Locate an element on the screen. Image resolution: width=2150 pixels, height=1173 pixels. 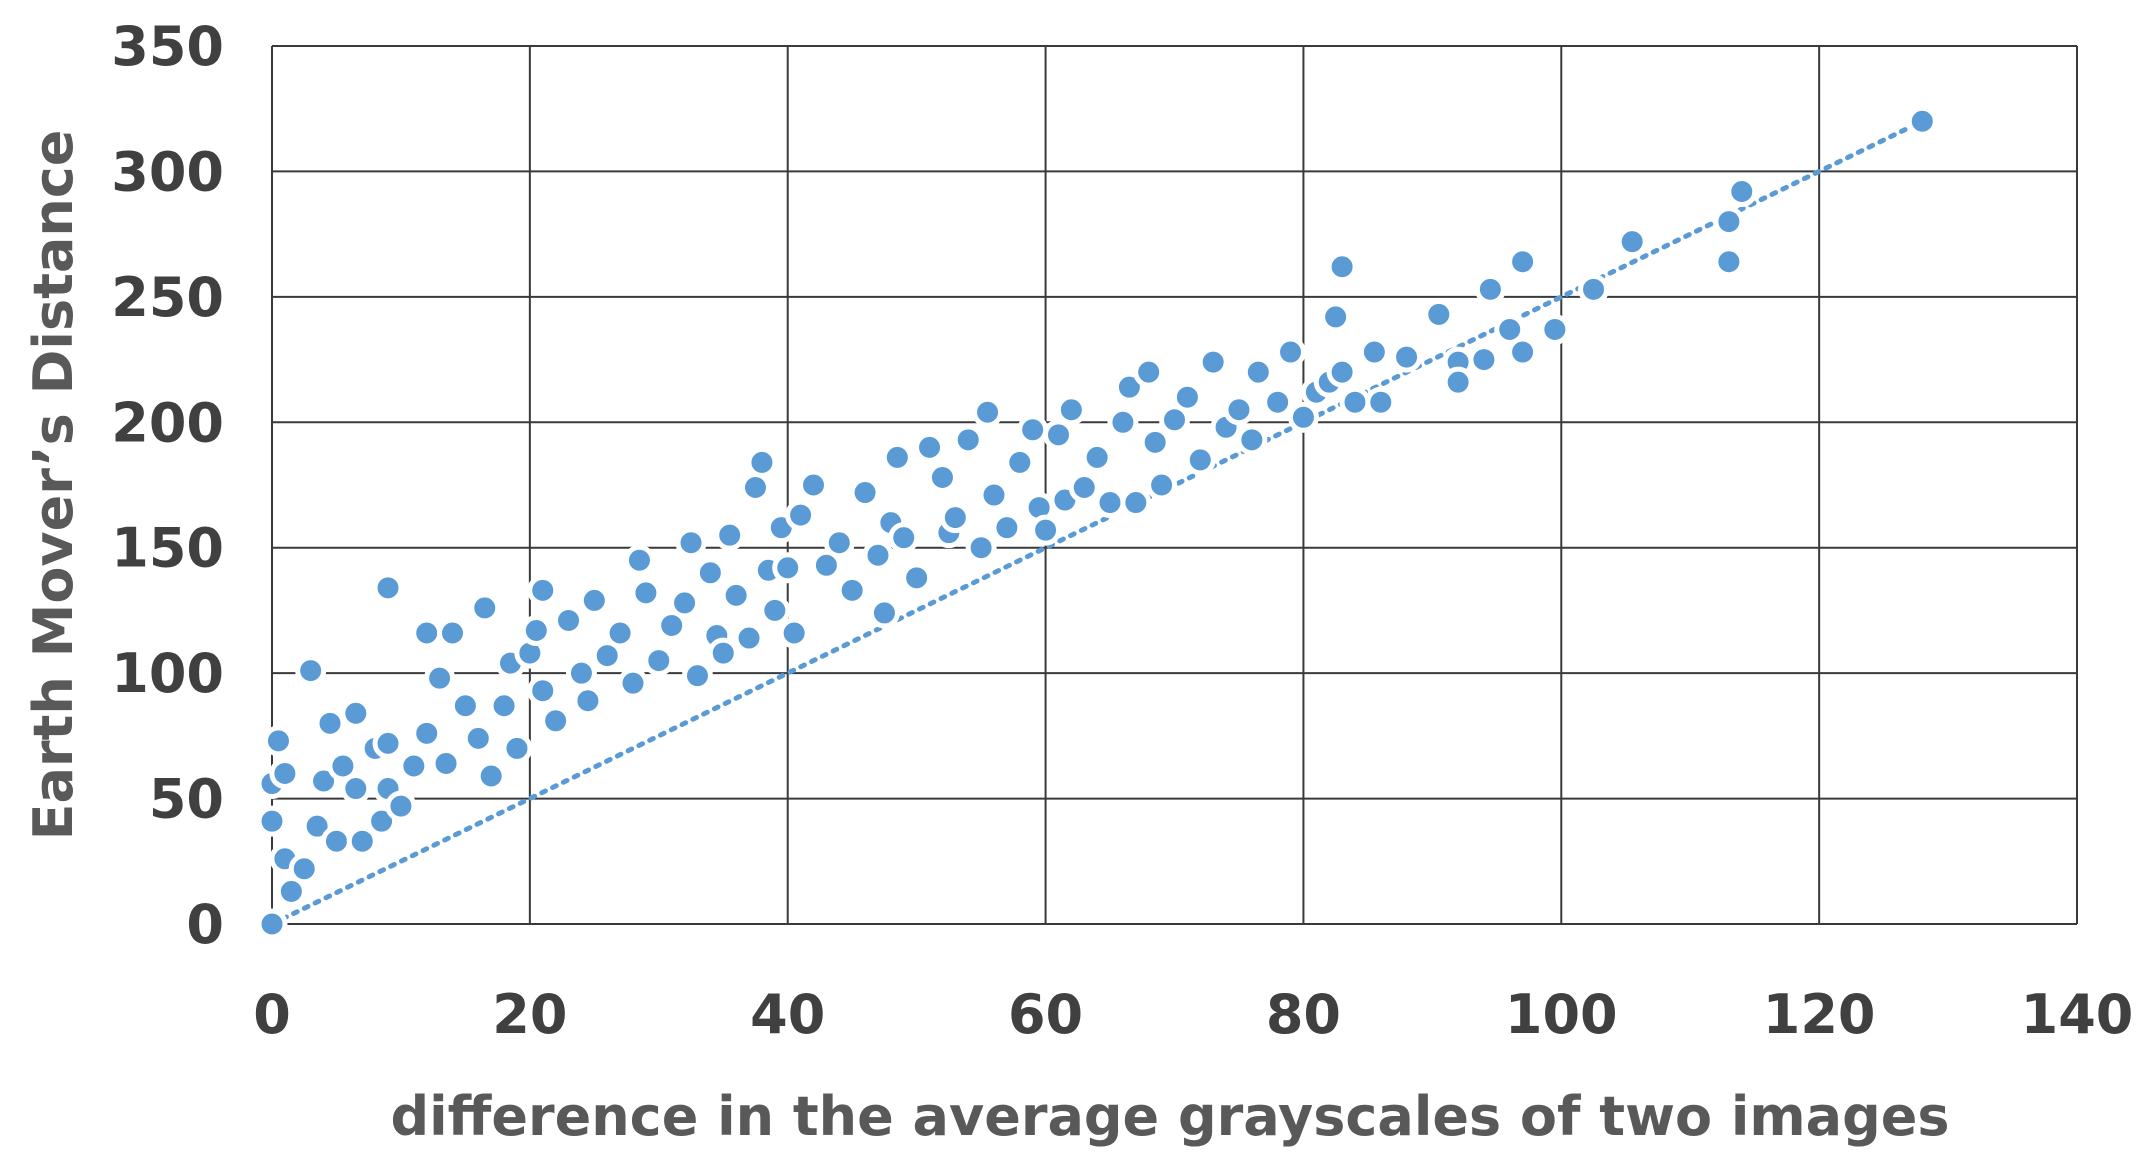
x-tick-label: 140 is located at coordinates (2077, 1014).